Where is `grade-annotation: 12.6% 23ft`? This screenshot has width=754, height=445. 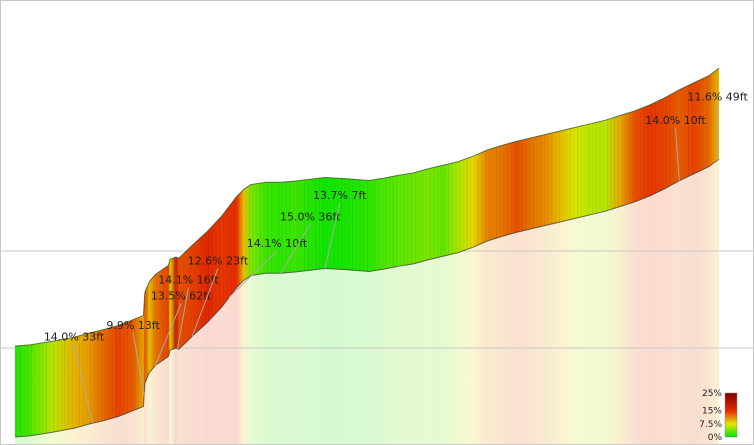 grade-annotation: 12.6% 23ft is located at coordinates (218, 295).